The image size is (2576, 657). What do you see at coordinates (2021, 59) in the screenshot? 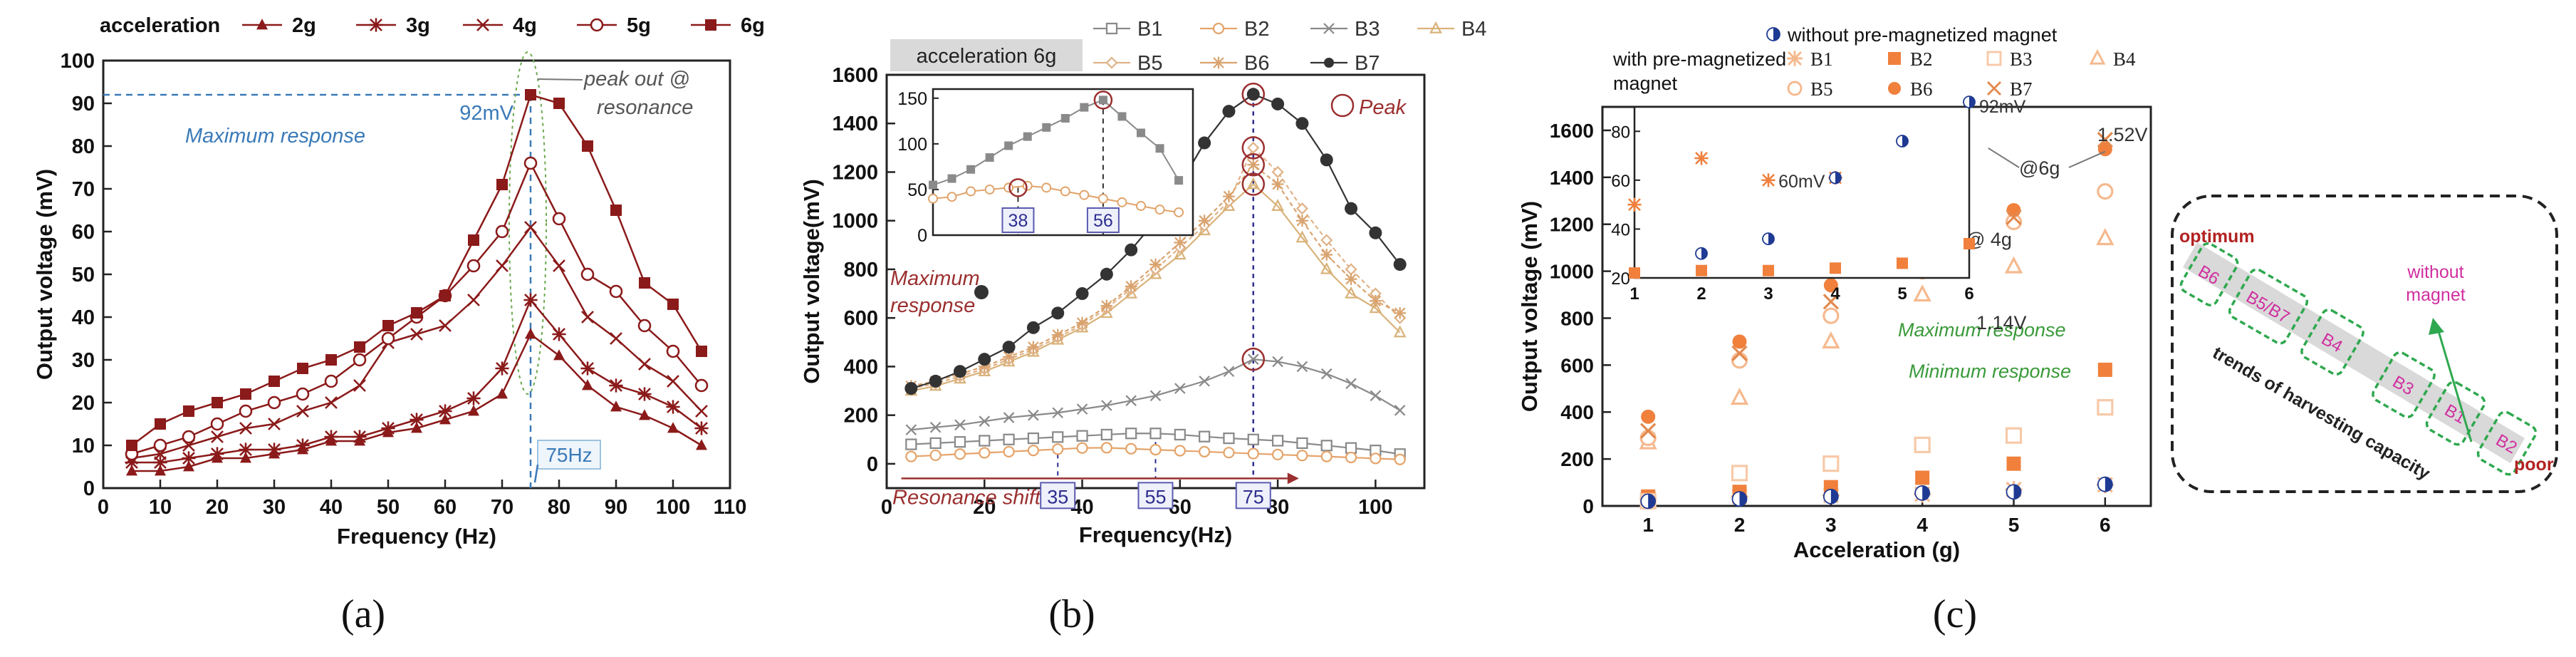
I see `legend-label-B3: B3` at bounding box center [2021, 59].